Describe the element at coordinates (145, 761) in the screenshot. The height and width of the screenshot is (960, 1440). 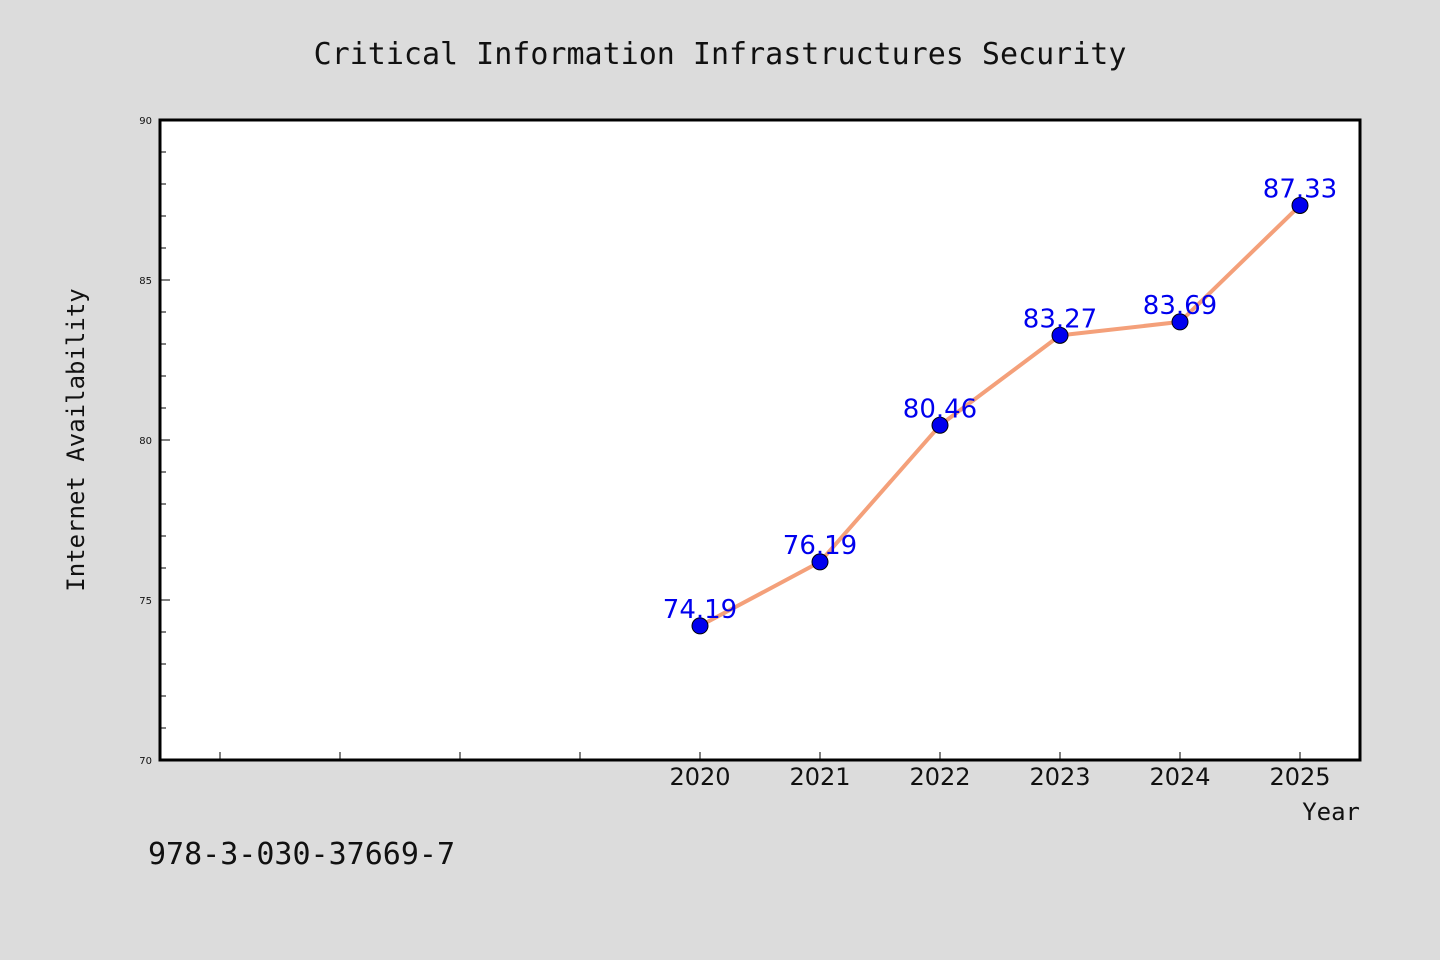
I see `y-tick-label: 70` at that location.